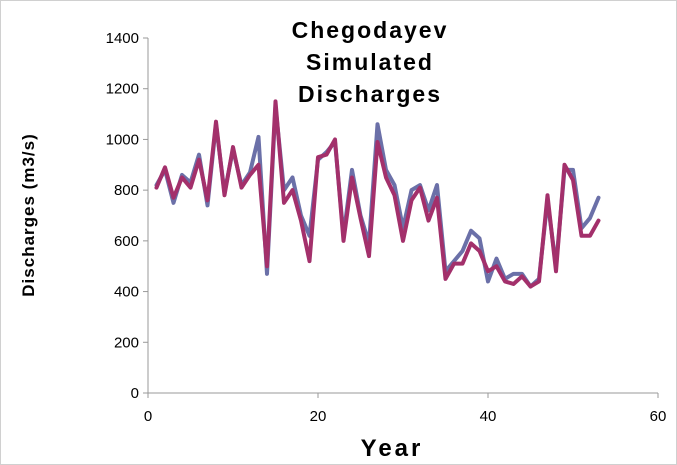 This screenshot has height=465, width=677. Describe the element at coordinates (122, 139) in the screenshot. I see `y-tick-label: 1000` at that location.